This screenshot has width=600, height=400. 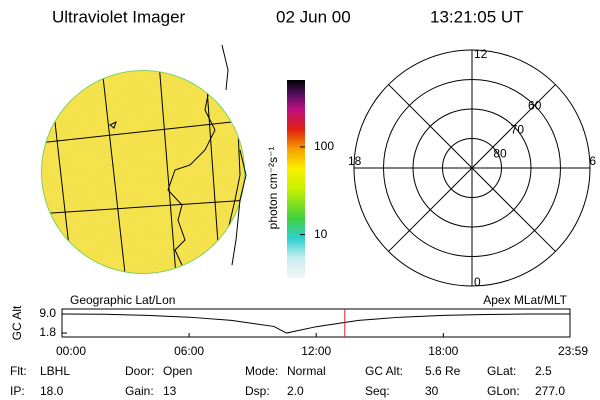 What do you see at coordinates (170, 391) in the screenshot?
I see `field-value: 13` at bounding box center [170, 391].